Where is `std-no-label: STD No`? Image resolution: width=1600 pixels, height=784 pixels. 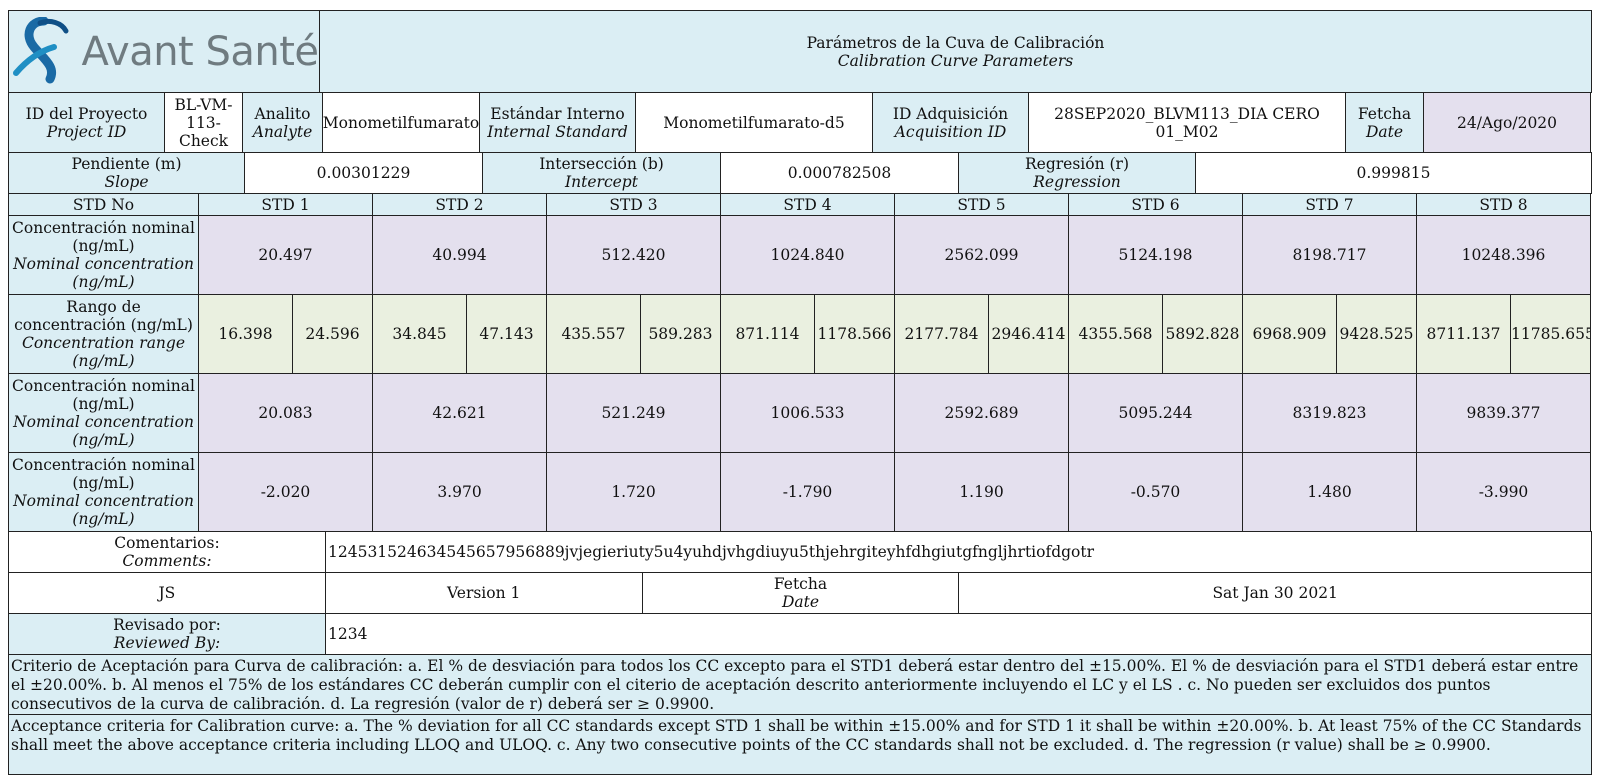
std-no-label: STD No is located at coordinates (103, 204).